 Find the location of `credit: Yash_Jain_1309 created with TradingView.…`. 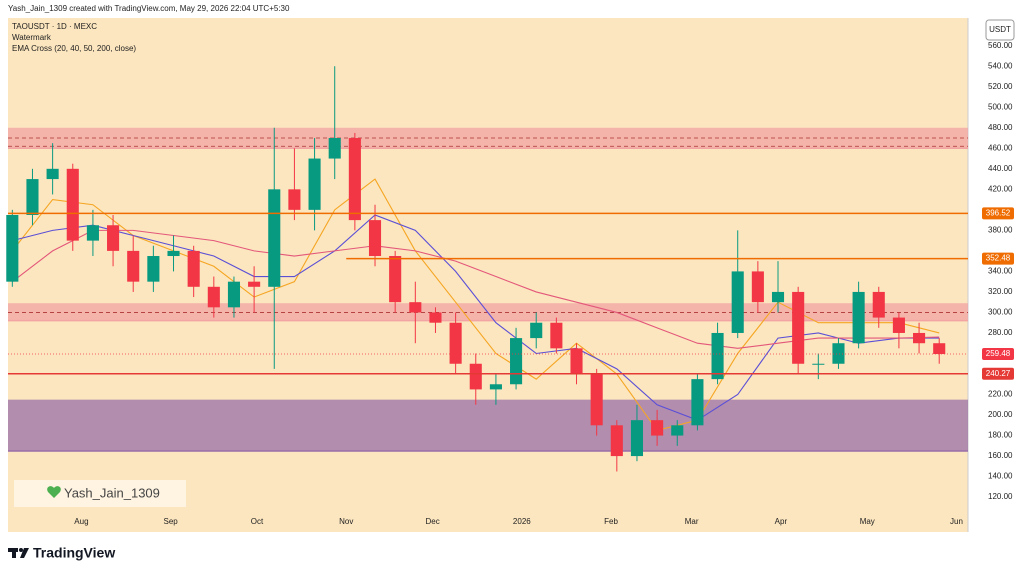

credit: Yash_Jain_1309 created with TradingView.… is located at coordinates (149, 8).